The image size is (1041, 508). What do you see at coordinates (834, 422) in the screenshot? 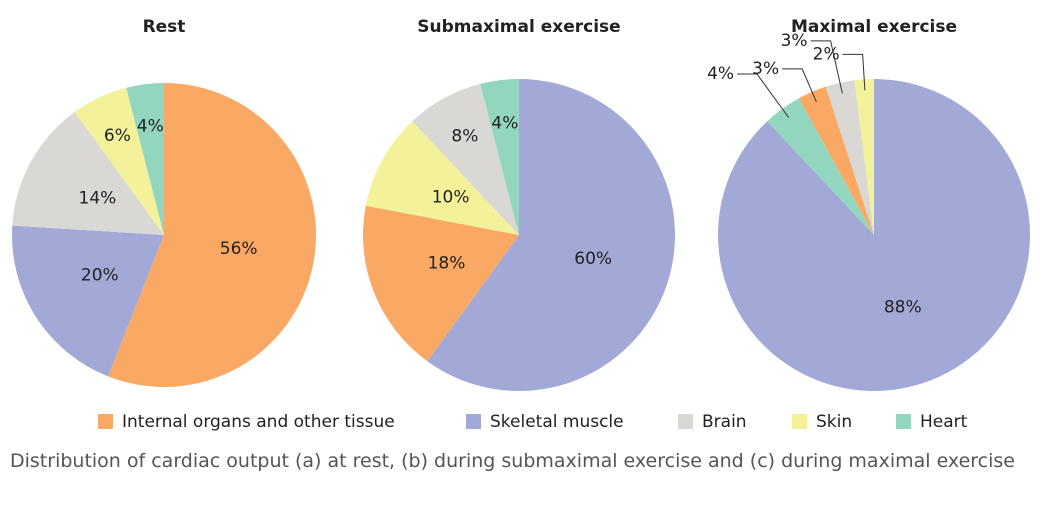
I see `legend-label: Skin` at bounding box center [834, 422].